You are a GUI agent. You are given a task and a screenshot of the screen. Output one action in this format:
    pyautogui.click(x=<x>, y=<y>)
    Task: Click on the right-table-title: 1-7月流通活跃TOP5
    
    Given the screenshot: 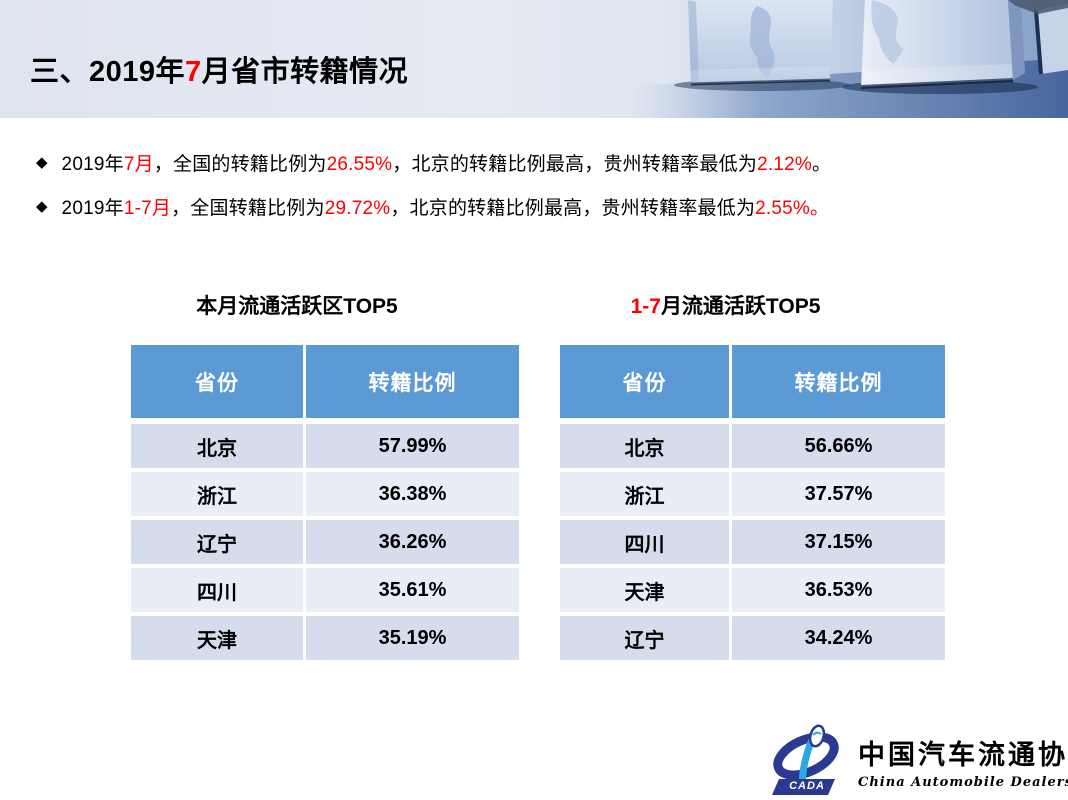 What is the action you would take?
    pyautogui.click(x=725, y=305)
    